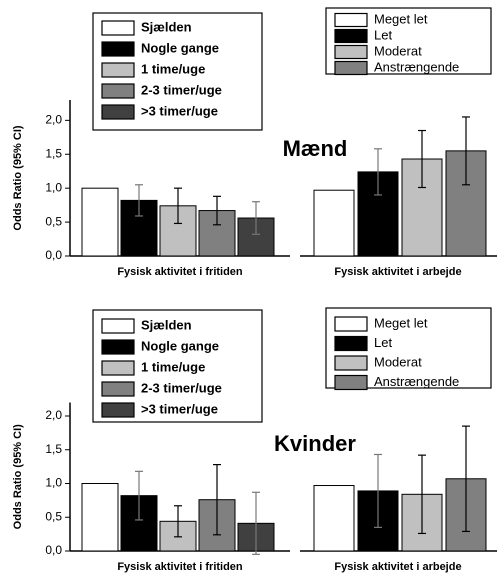 This screenshot has height=575, width=502. Describe the element at coordinates (315, 148) in the screenshot. I see `chart-title: Mænd` at that location.